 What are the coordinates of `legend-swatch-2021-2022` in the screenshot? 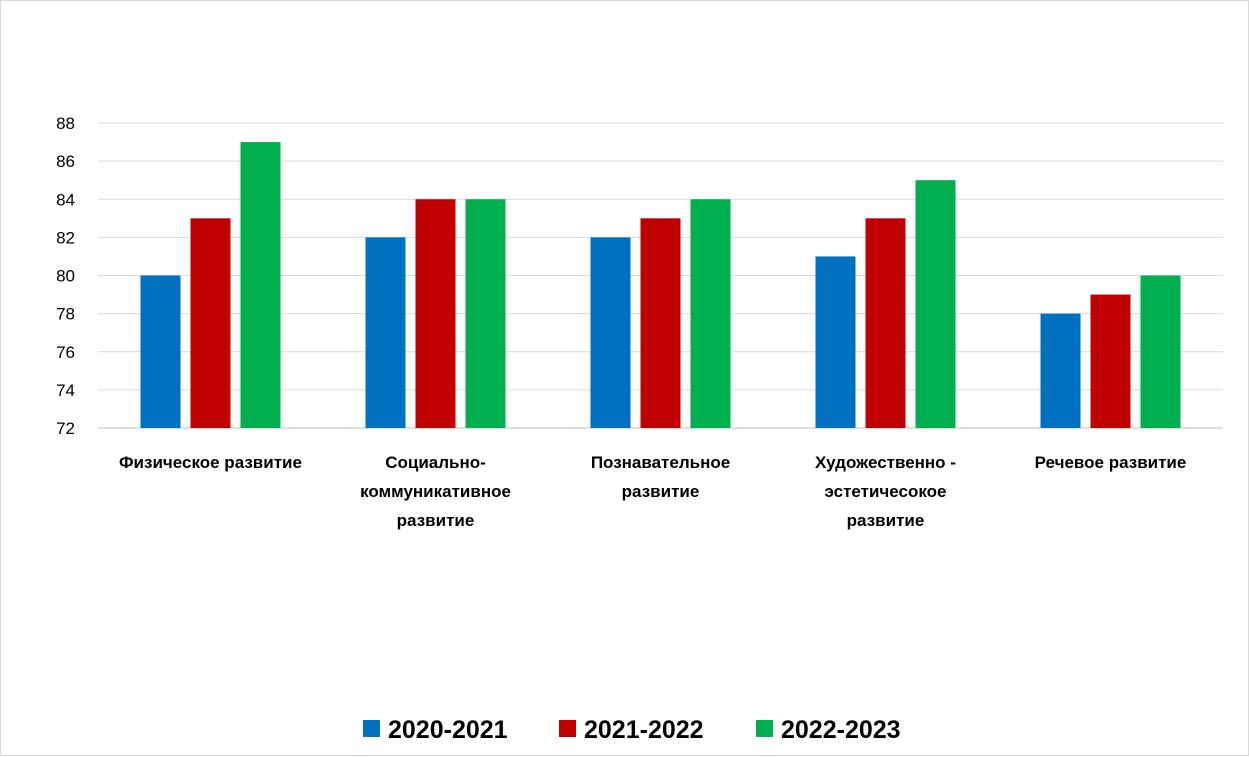 It's located at (567, 728).